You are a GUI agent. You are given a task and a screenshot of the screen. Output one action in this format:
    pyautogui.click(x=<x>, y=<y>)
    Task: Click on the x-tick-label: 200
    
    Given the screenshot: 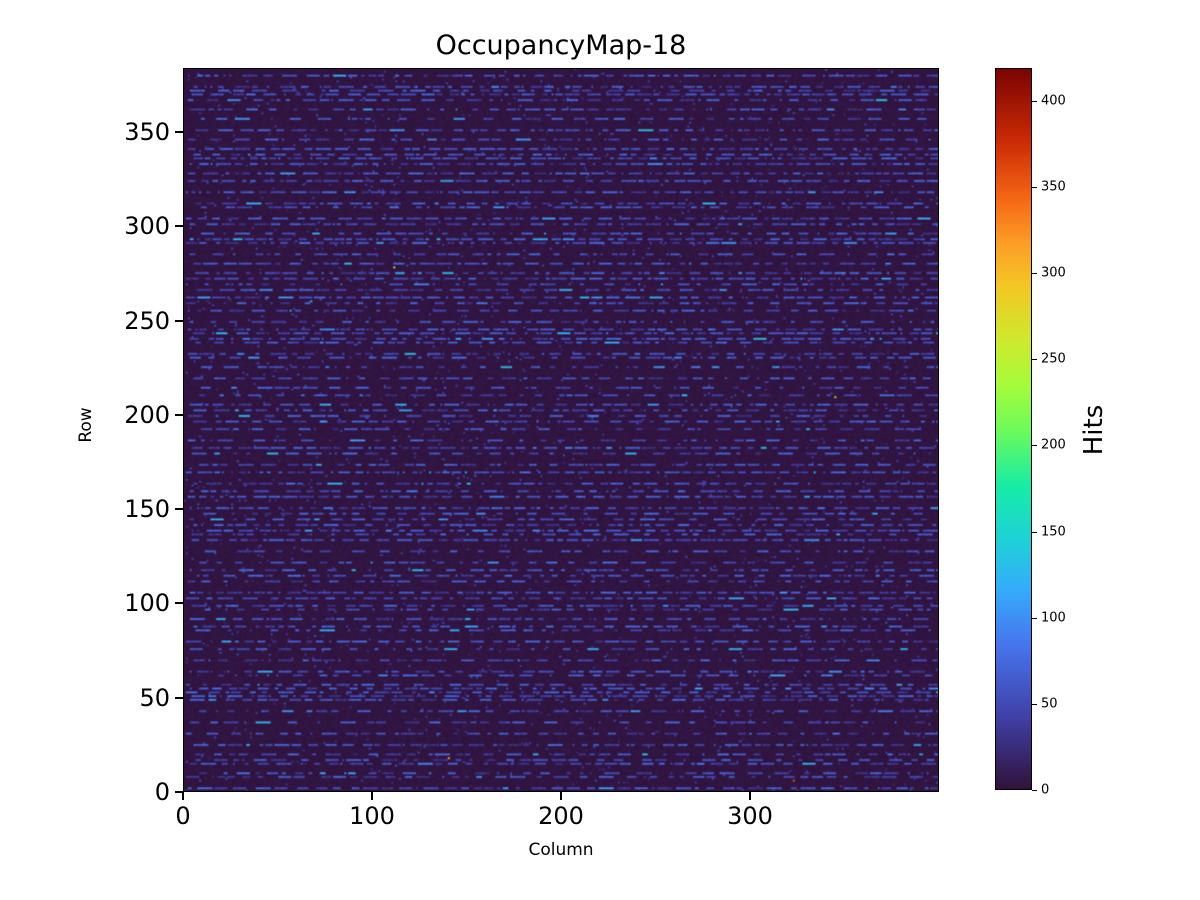 What is the action you would take?
    pyautogui.click(x=561, y=816)
    